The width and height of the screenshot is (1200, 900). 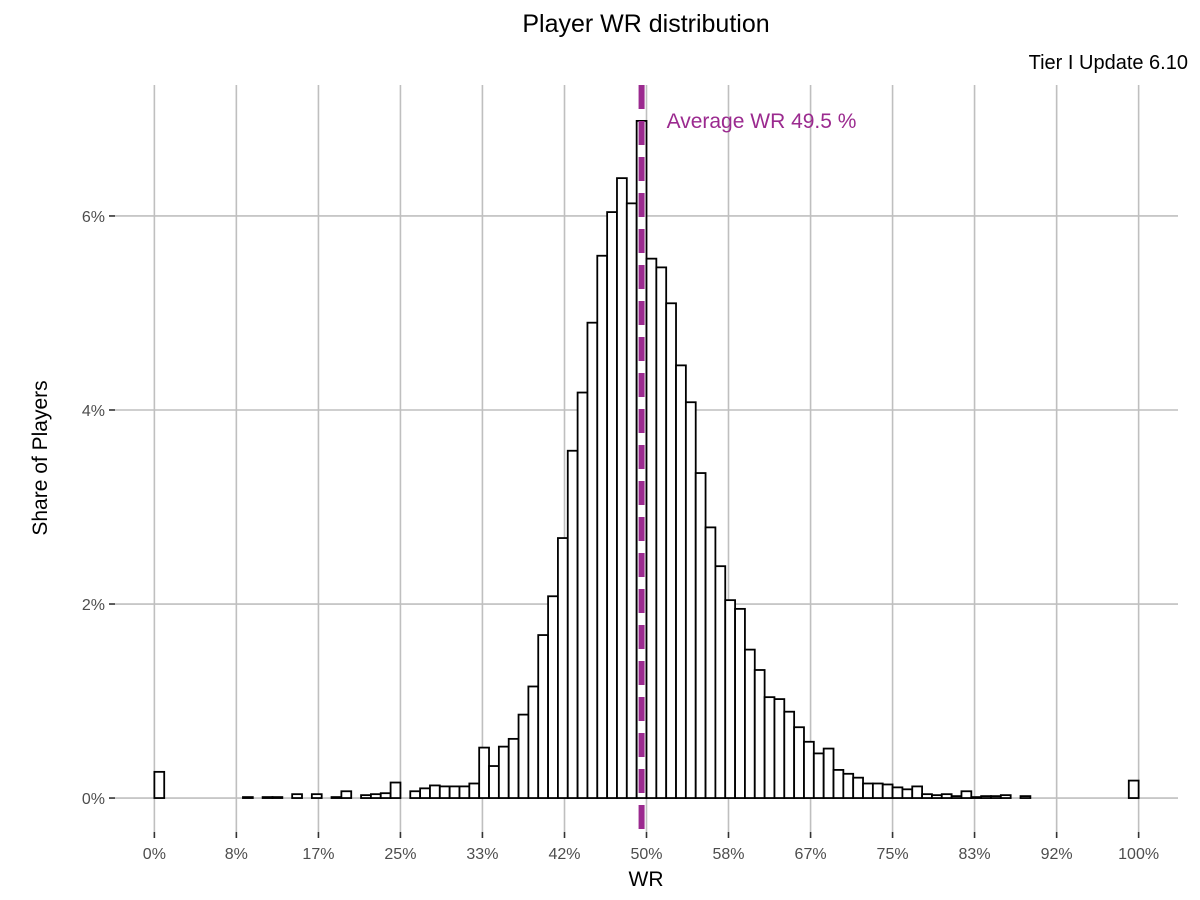 What do you see at coordinates (728, 854) in the screenshot?
I see `x-tick-label: 58%` at bounding box center [728, 854].